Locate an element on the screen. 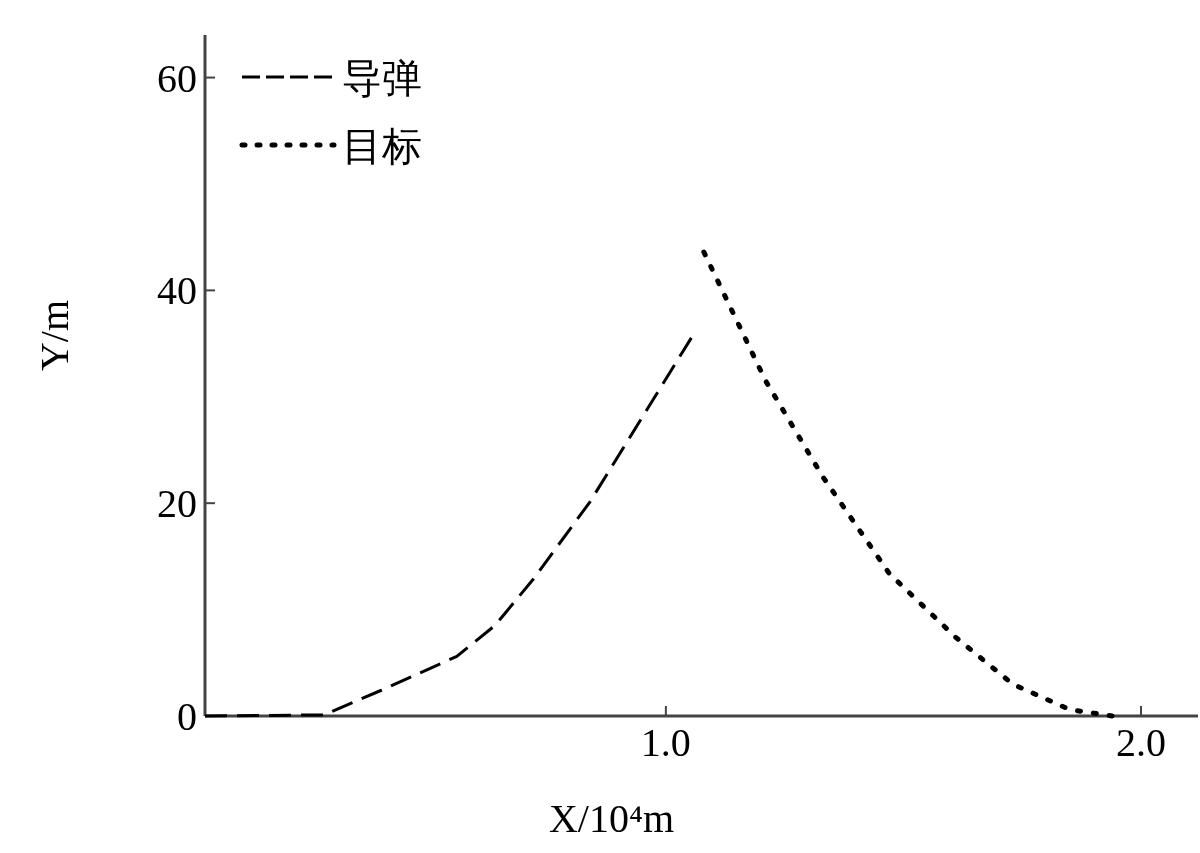  x-tick-label: 1.0 is located at coordinates (665, 742).